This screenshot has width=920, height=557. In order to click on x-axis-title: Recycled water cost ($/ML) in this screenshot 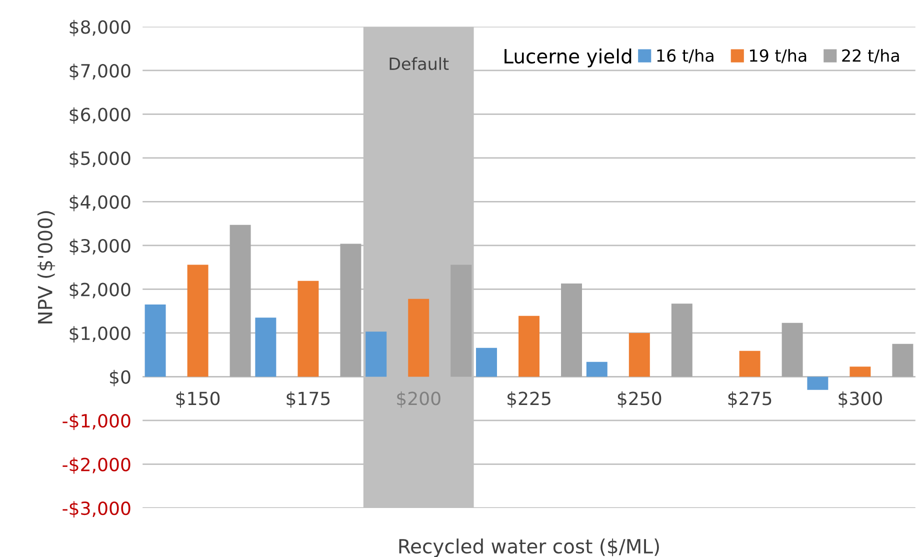, I will do `click(529, 547)`.